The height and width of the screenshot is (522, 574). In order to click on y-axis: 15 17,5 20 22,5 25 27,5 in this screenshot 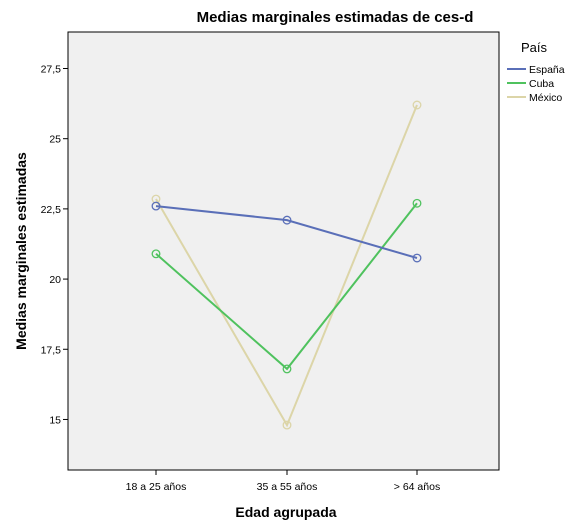, I will do `click(54, 245)`.